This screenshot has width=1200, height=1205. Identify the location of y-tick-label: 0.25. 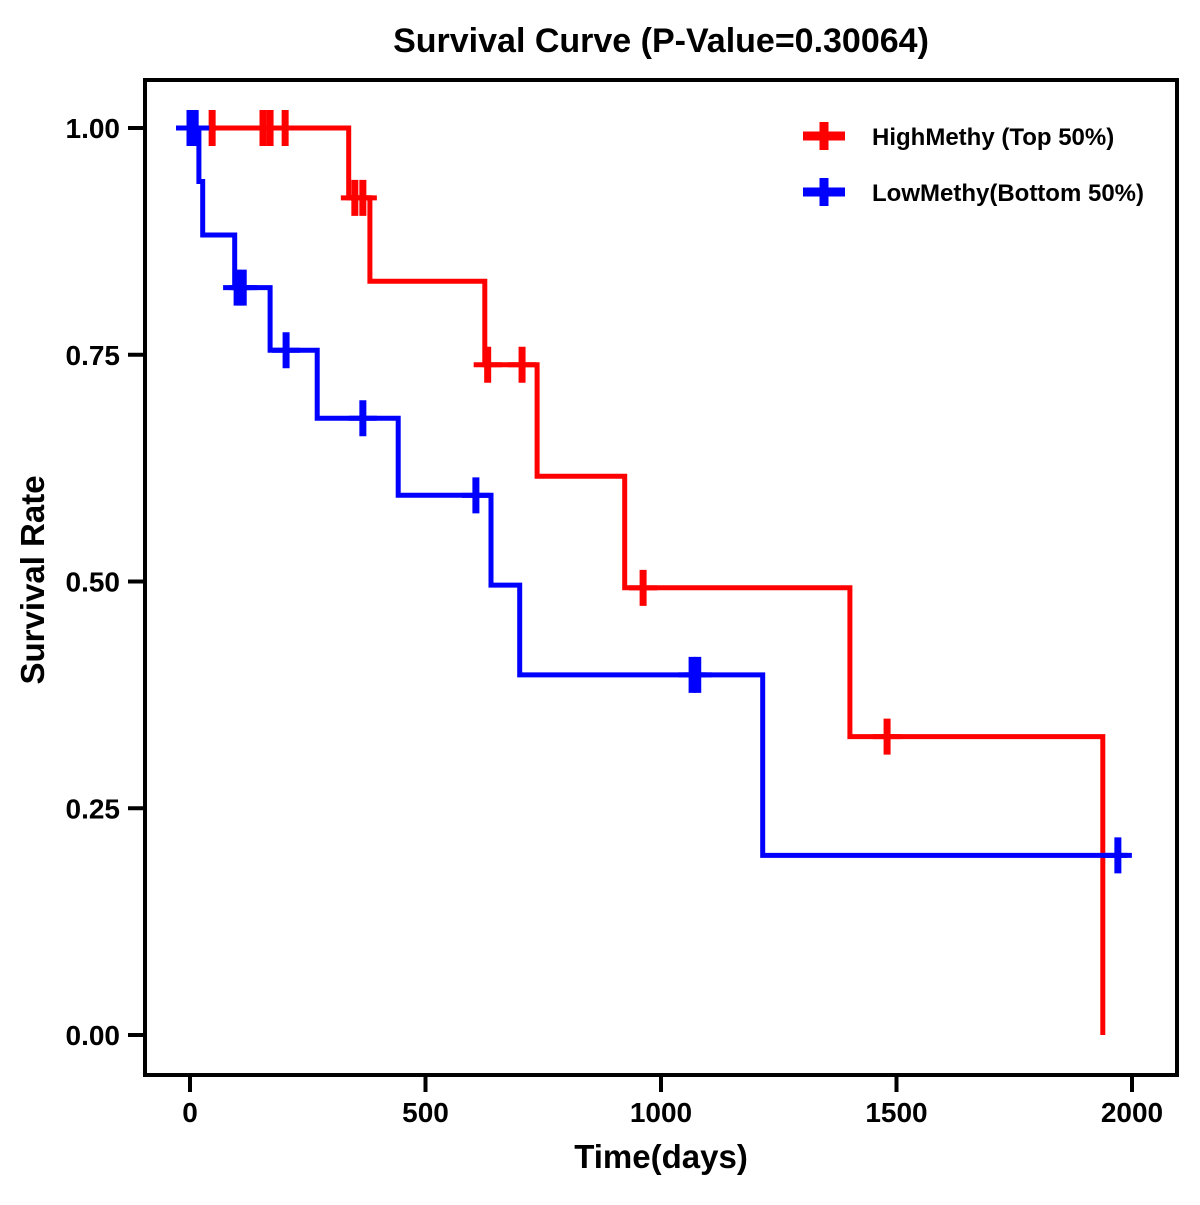
(93, 808).